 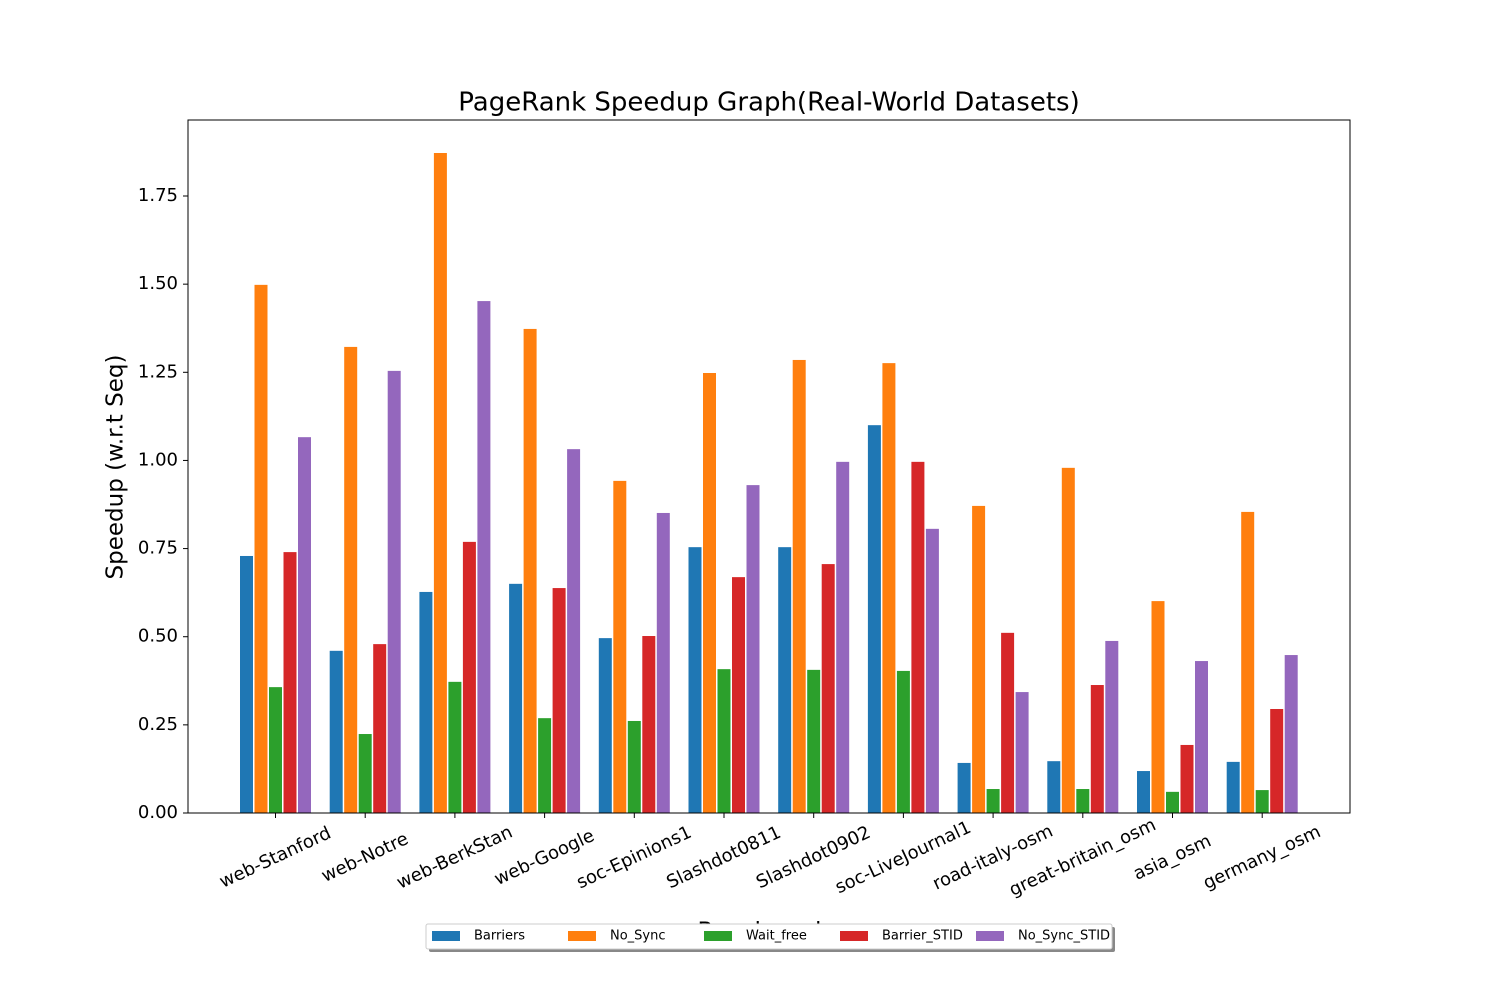 I want to click on y-tick-label: 1.50, so click(x=158, y=283).